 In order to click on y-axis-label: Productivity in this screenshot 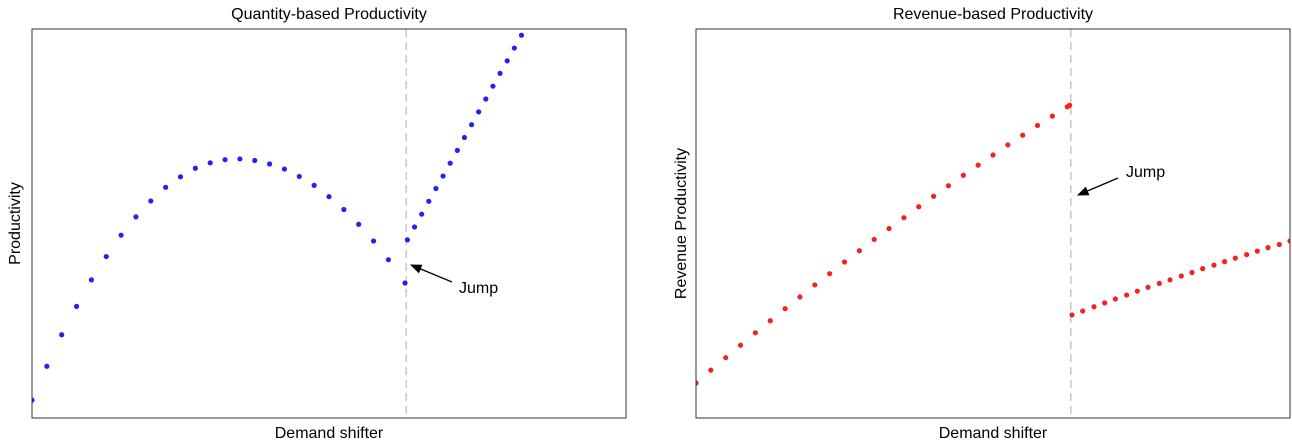, I will do `click(15, 223)`.